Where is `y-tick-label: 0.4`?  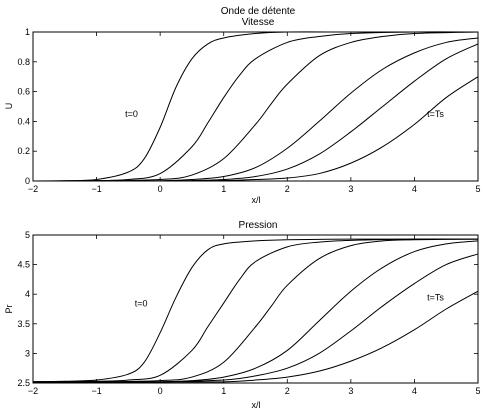
y-tick-label: 0.4 is located at coordinates (23, 121).